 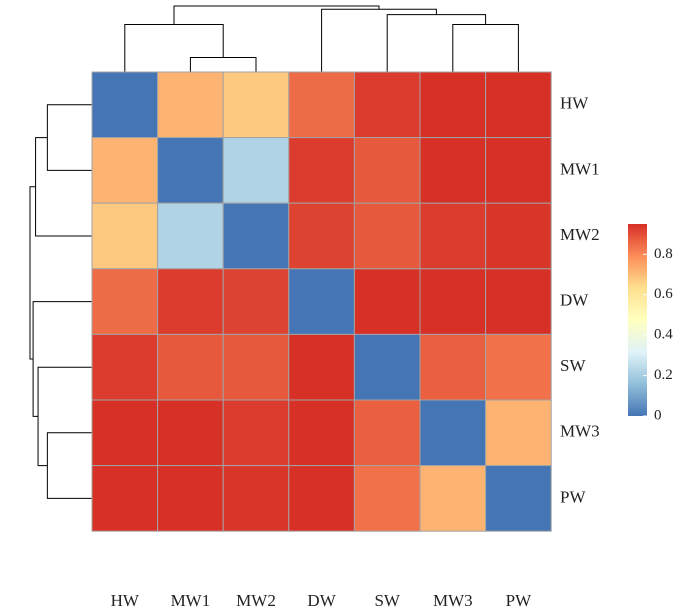 What do you see at coordinates (190, 367) in the screenshot?
I see `heatmap-cell-SW-MW1` at bounding box center [190, 367].